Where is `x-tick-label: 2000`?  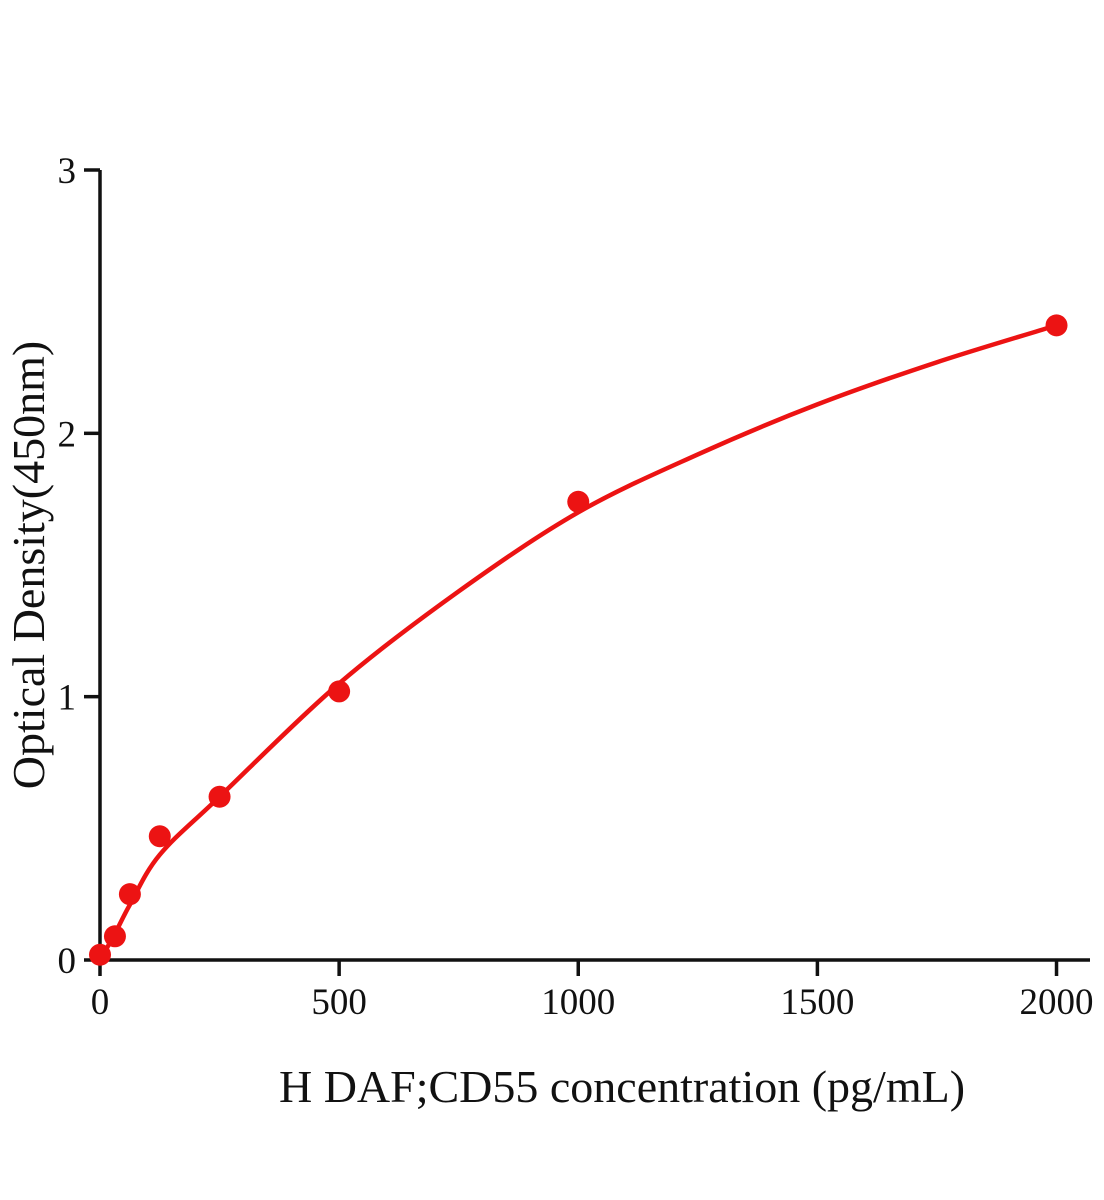
x-tick-label: 2000 is located at coordinates (1057, 1002).